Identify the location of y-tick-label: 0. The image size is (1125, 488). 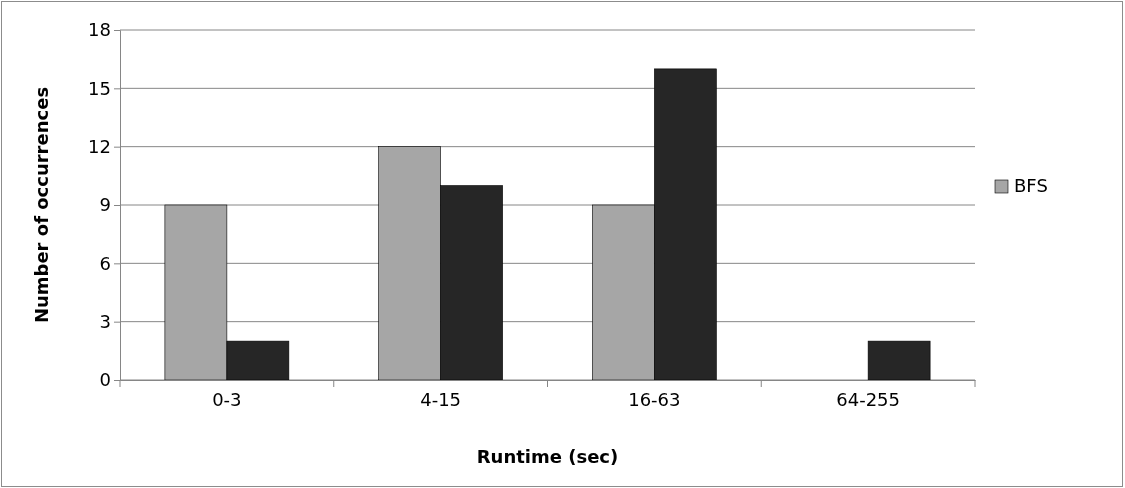
(105, 380).